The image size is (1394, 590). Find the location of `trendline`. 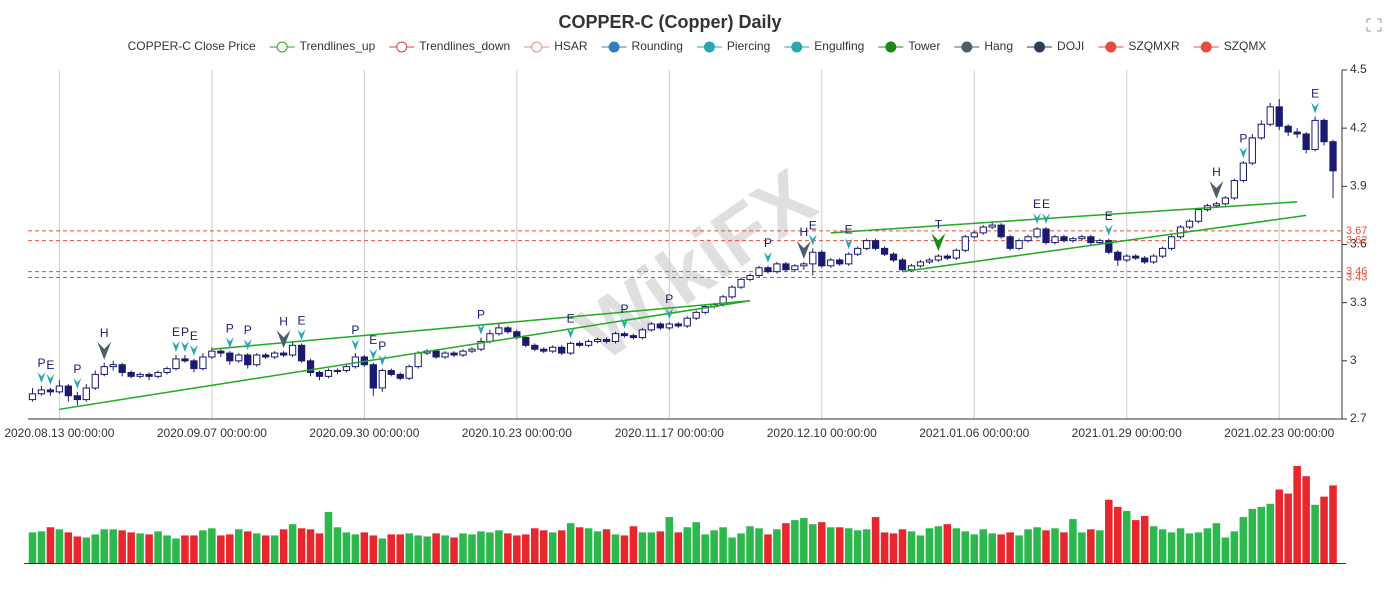

trendline is located at coordinates (1104, 243).